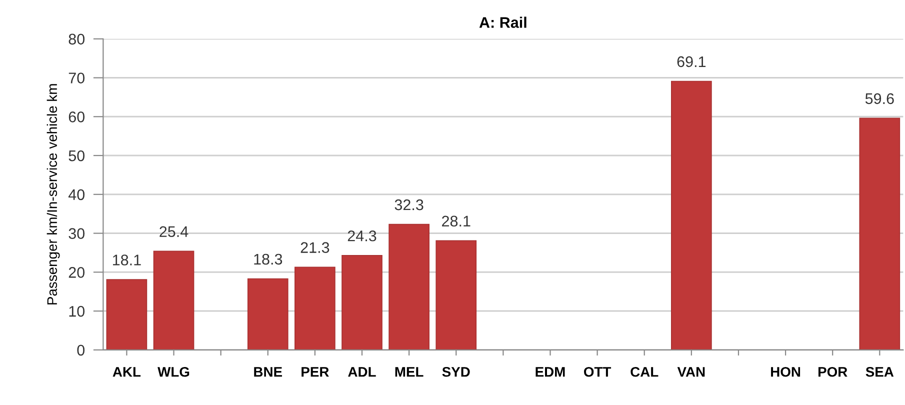 The width and height of the screenshot is (905, 405). Describe the element at coordinates (833, 371) in the screenshot. I see `x-tick-label: POR` at that location.